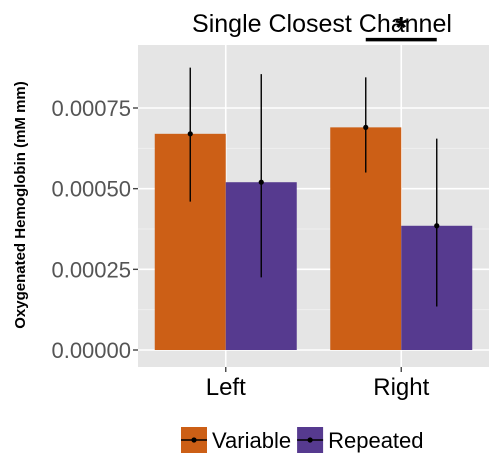  What do you see at coordinates (322, 24) in the screenshot?
I see `chart-title: Single Closest Channel` at bounding box center [322, 24].